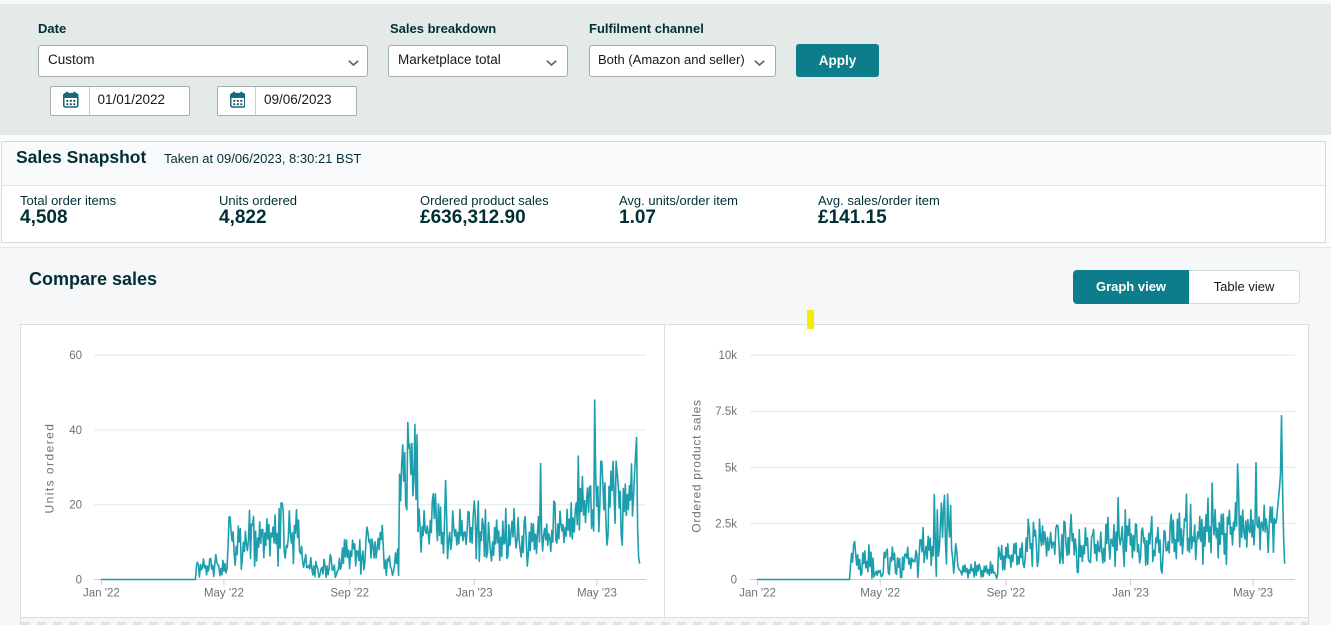  I want to click on svg-text: 7.5k, so click(726, 412).